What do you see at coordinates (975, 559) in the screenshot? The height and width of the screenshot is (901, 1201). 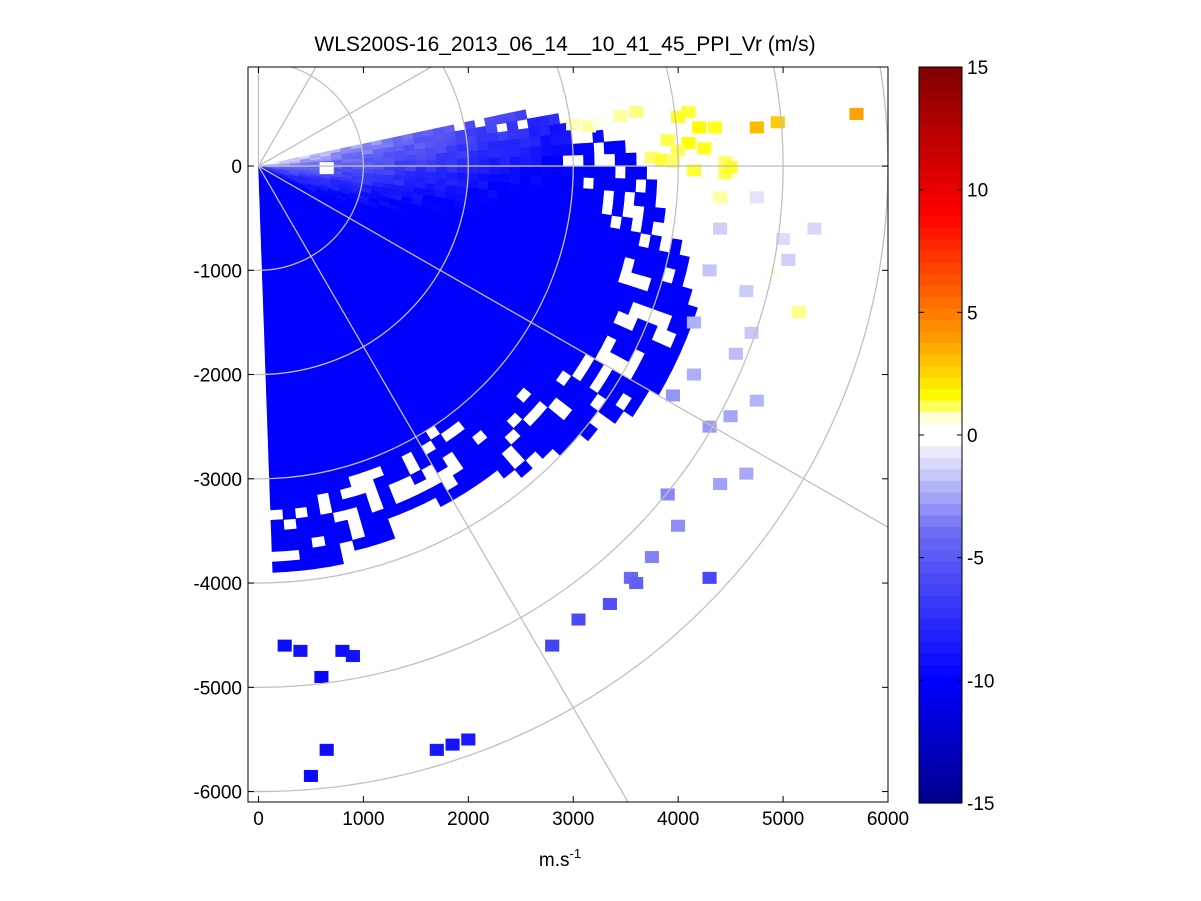 I see `colorbar-tick-label: -5` at bounding box center [975, 559].